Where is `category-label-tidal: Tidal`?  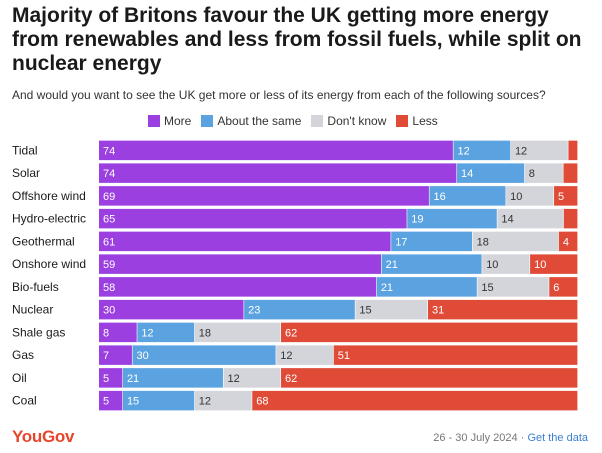
category-label-tidal: Tidal is located at coordinates (25, 150).